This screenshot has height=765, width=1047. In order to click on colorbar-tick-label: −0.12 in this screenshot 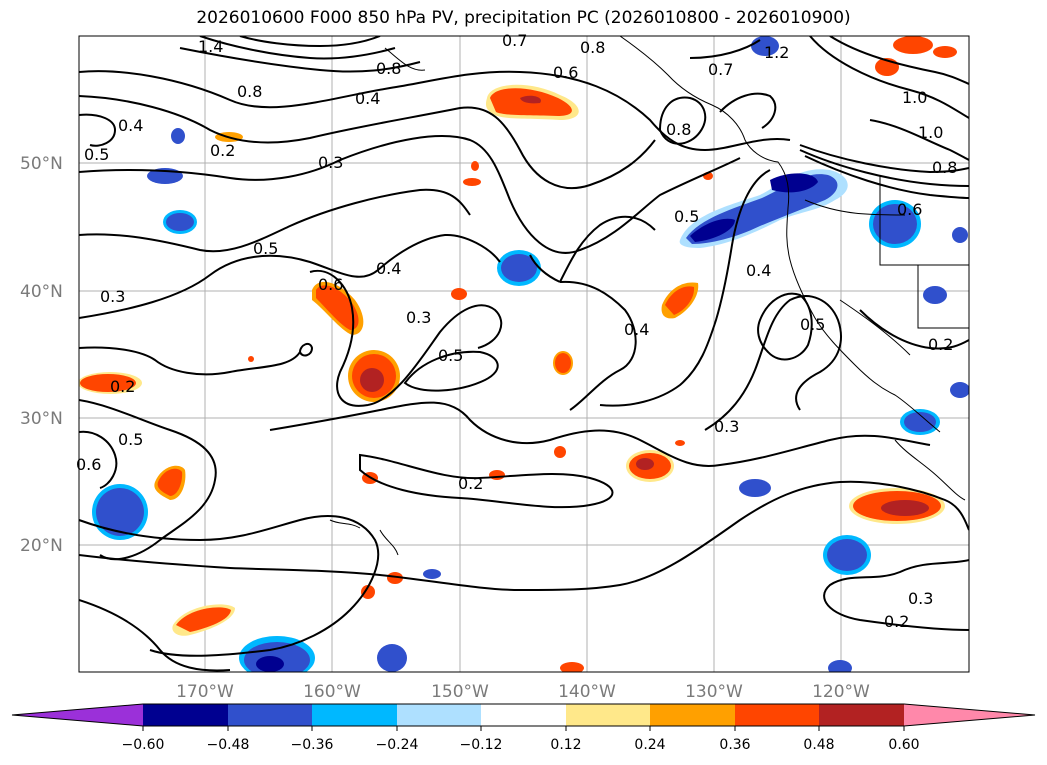, I will do `click(481, 745)`.